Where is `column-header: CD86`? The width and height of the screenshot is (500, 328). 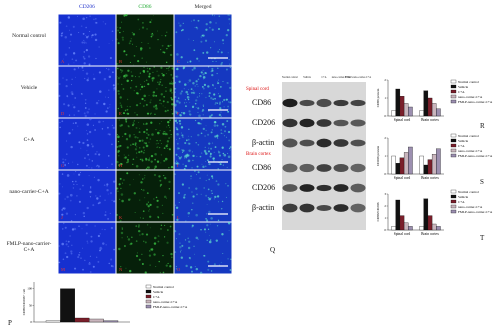 column-header: CD86 is located at coordinates (144, 7).